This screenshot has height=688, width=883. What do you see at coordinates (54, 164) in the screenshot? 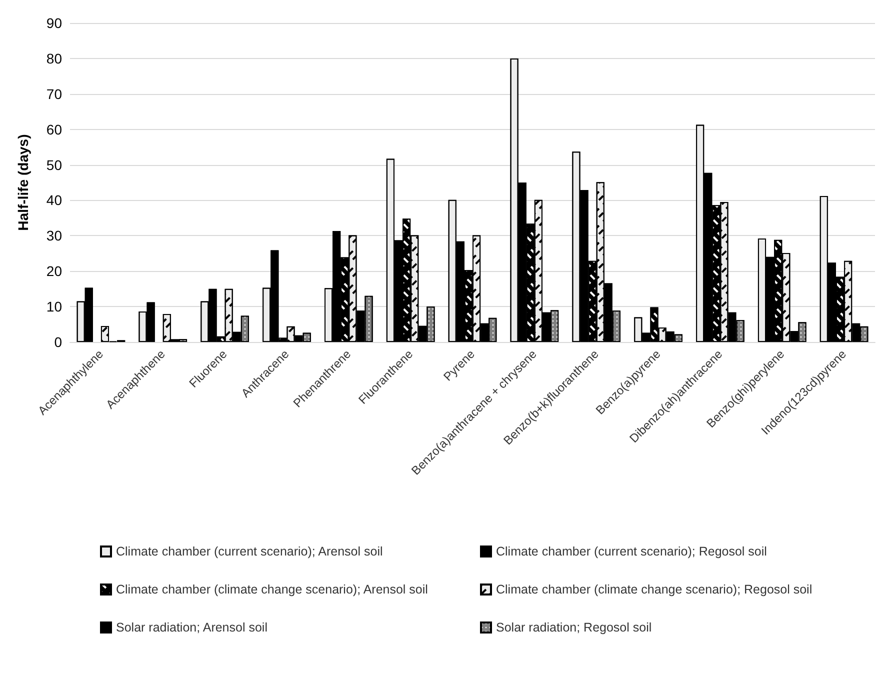
I see `y-tick-label: 50` at bounding box center [54, 164].